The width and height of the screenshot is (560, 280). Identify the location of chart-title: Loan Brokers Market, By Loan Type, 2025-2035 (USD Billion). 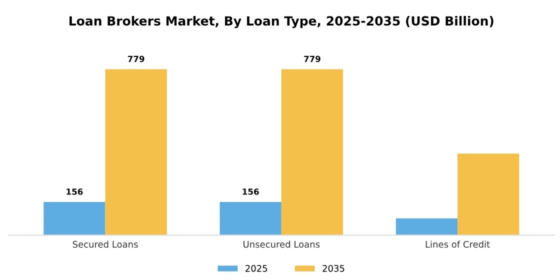
(282, 22).